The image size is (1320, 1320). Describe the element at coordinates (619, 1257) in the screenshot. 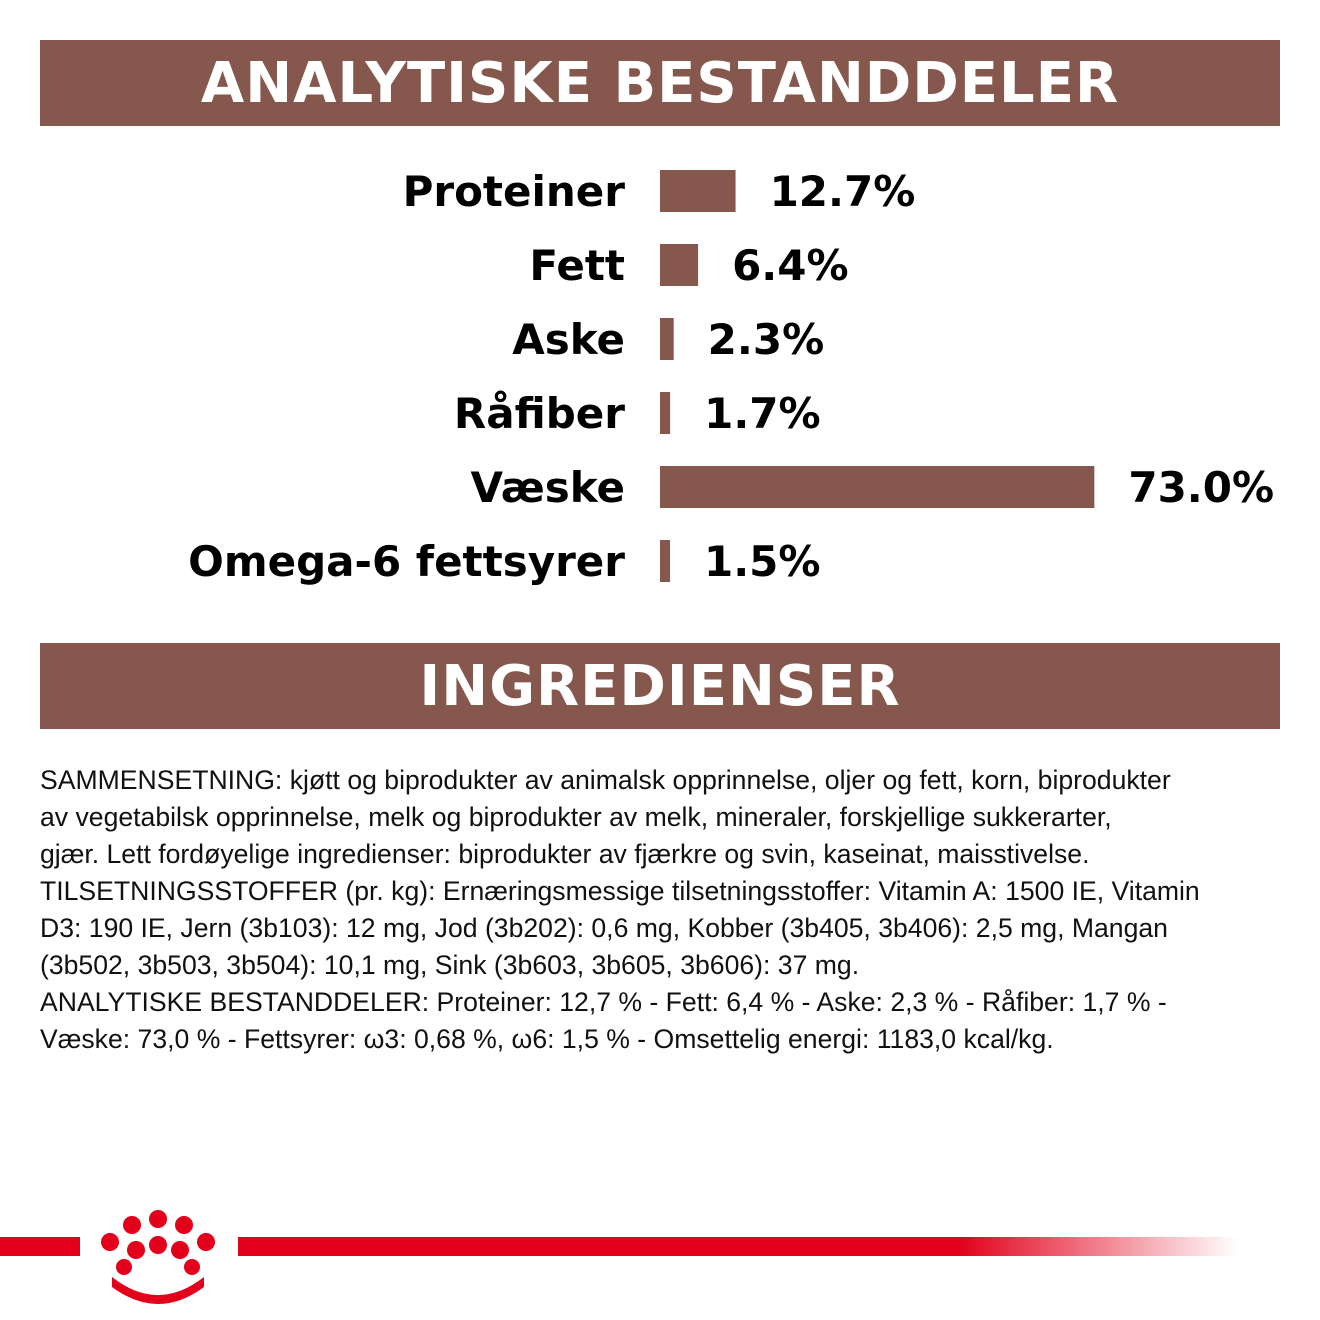

I see `brand-footer` at that location.